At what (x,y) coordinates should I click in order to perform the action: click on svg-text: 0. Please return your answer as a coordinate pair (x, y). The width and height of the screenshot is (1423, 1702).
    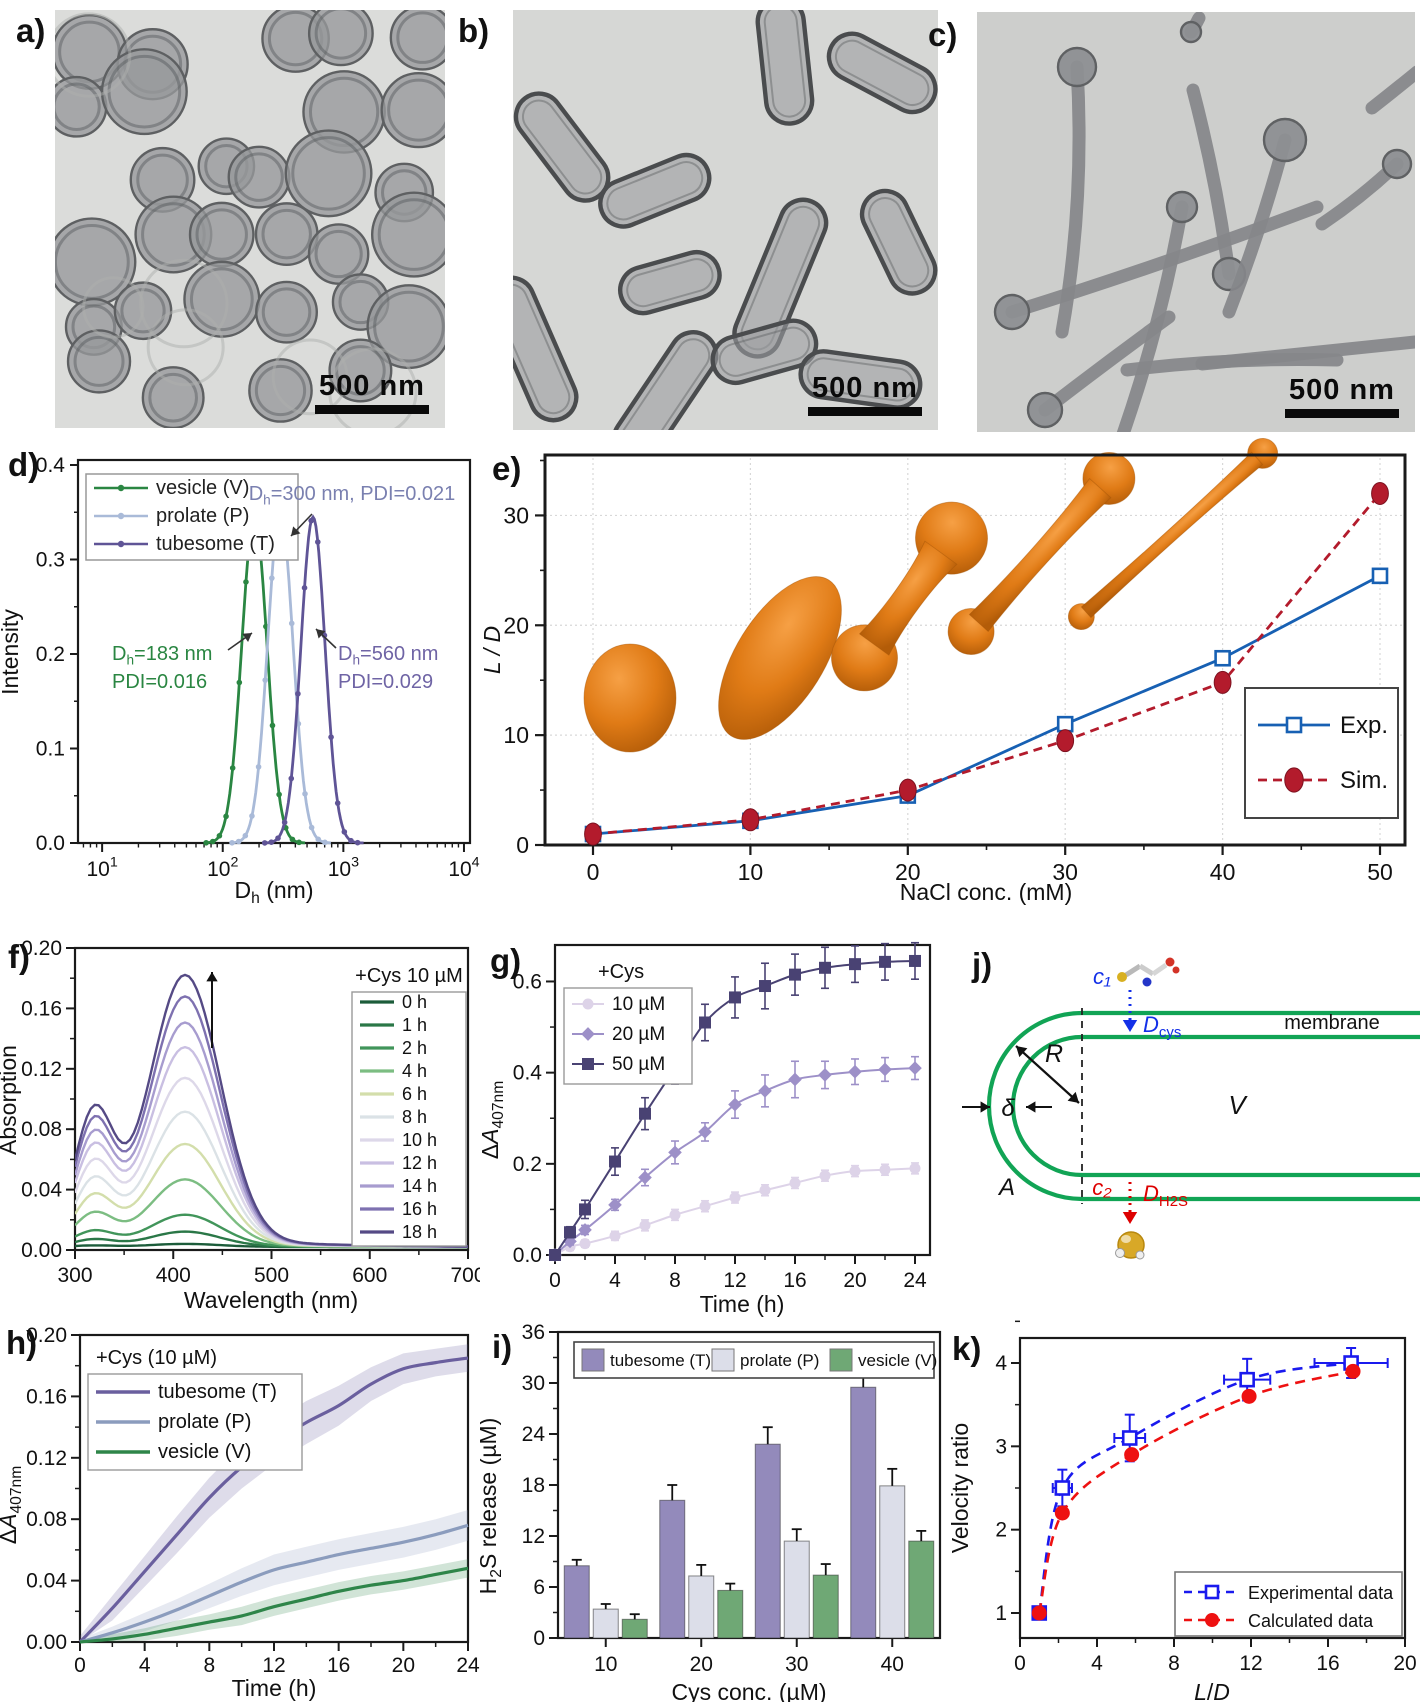
    Looking at the image, I should click on (593, 872).